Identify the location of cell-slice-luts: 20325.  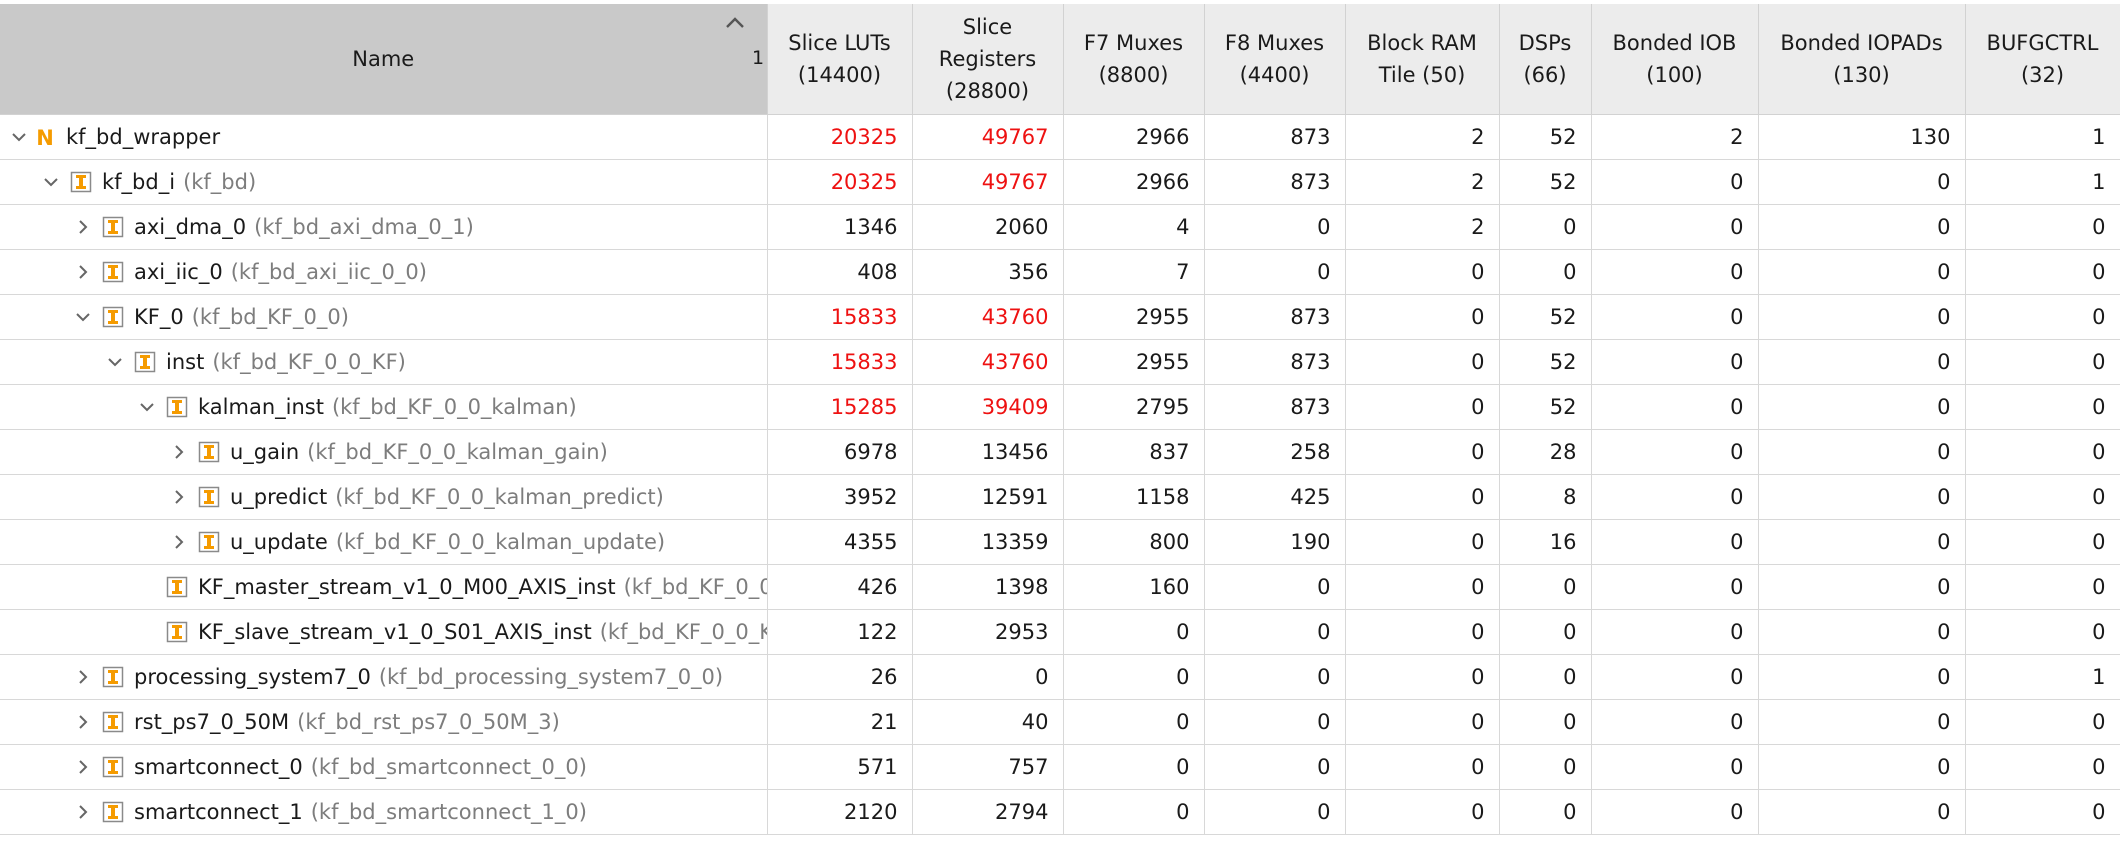
(840, 182).